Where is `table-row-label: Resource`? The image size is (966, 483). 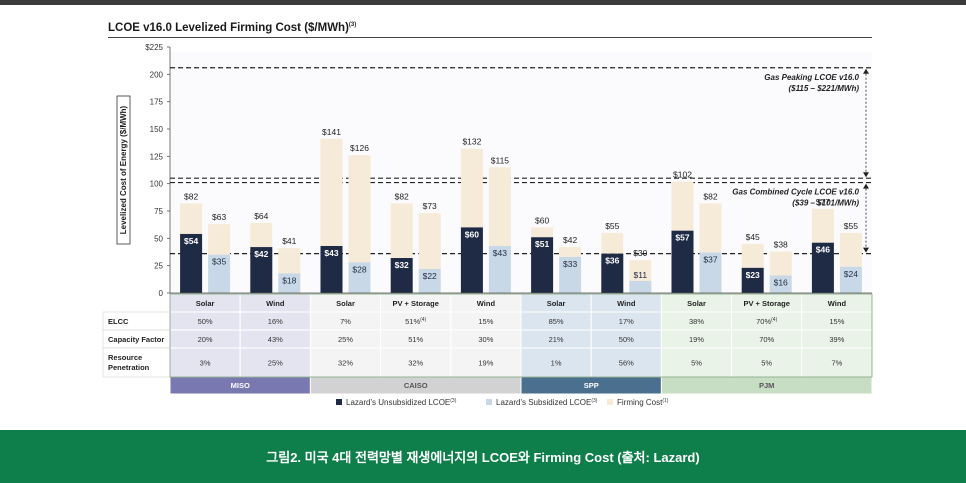
table-row-label: Resource is located at coordinates (125, 357).